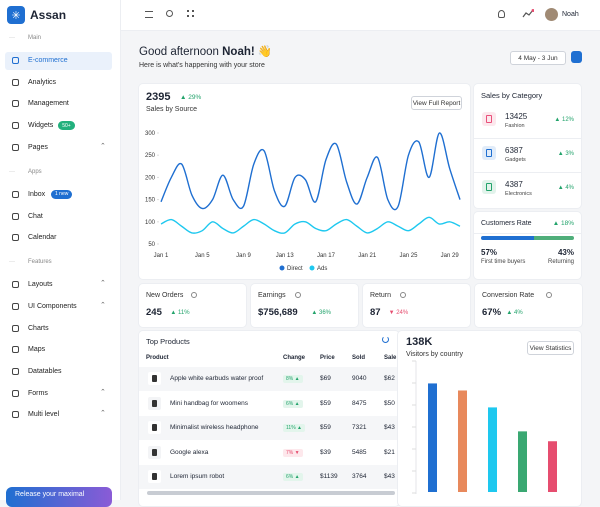 The image size is (600, 507). What do you see at coordinates (58, 350) in the screenshot?
I see `nav-item: Maps` at bounding box center [58, 350].